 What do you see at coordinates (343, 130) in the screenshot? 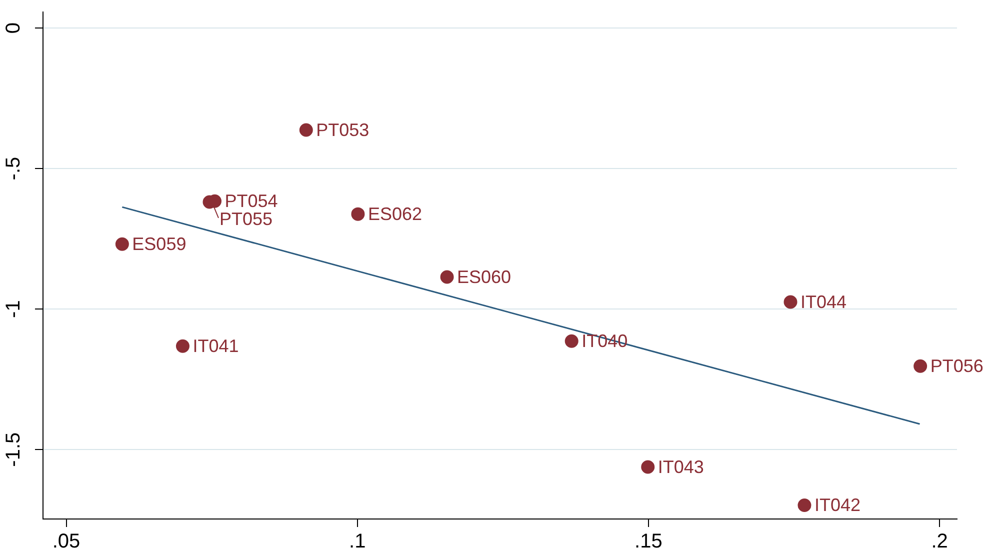
I see `data-label: PT053` at bounding box center [343, 130].